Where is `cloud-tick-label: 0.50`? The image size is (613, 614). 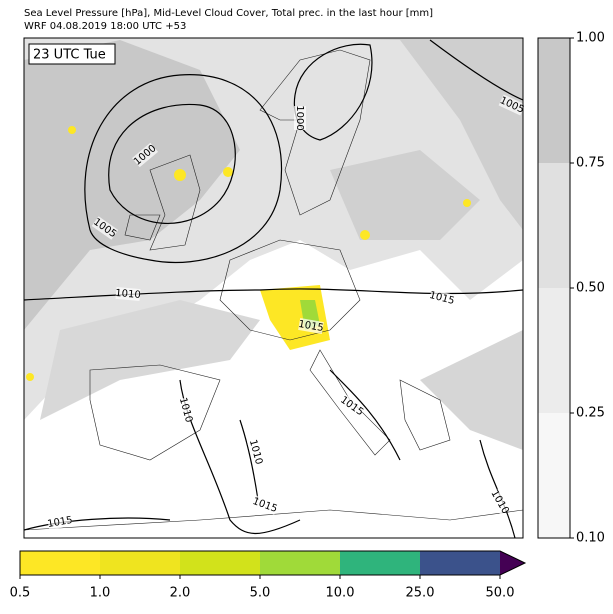 cloud-tick-label: 0.50 is located at coordinates (590, 288).